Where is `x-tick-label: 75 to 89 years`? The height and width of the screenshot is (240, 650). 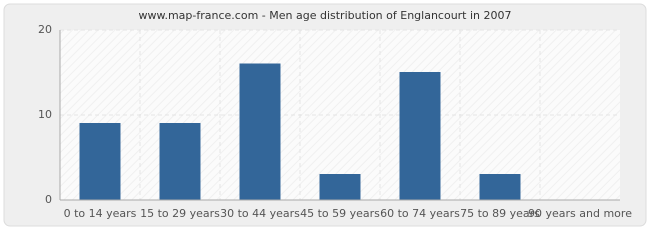
x-tick-label: 75 to 89 years is located at coordinates (500, 213).